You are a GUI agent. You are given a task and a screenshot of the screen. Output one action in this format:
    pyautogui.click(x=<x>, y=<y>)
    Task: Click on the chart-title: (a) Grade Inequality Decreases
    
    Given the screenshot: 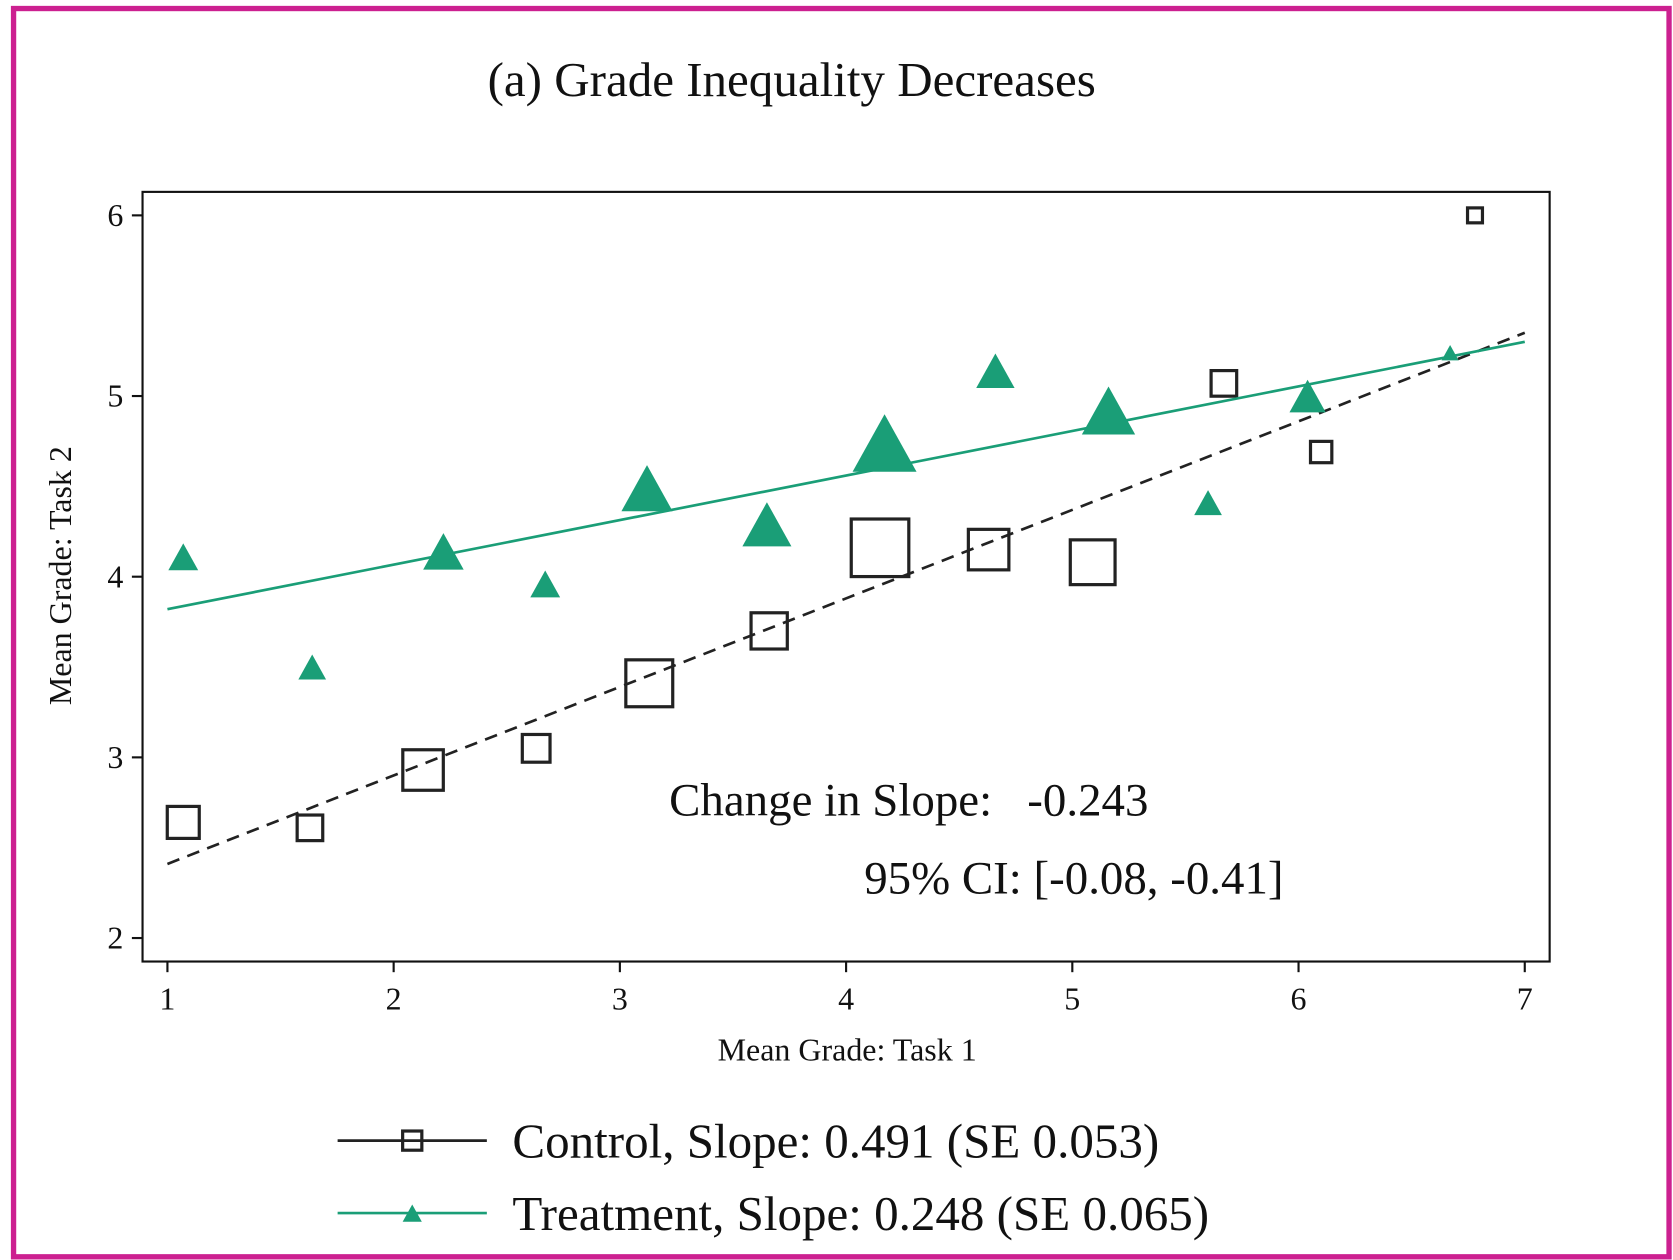 What is the action you would take?
    pyautogui.click(x=792, y=79)
    